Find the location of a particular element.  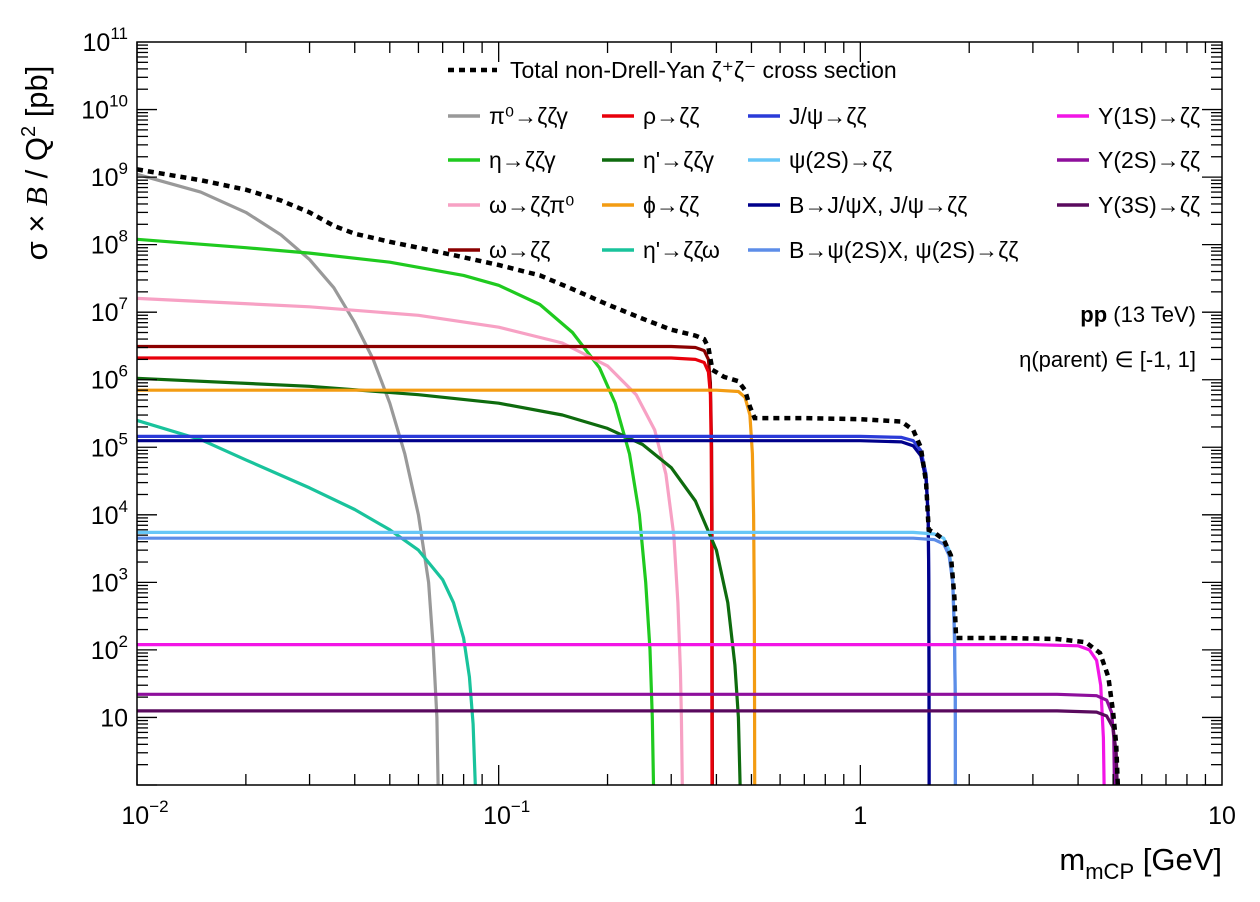

legend-label-j: J/ψ→ζζ is located at coordinates (828, 116).